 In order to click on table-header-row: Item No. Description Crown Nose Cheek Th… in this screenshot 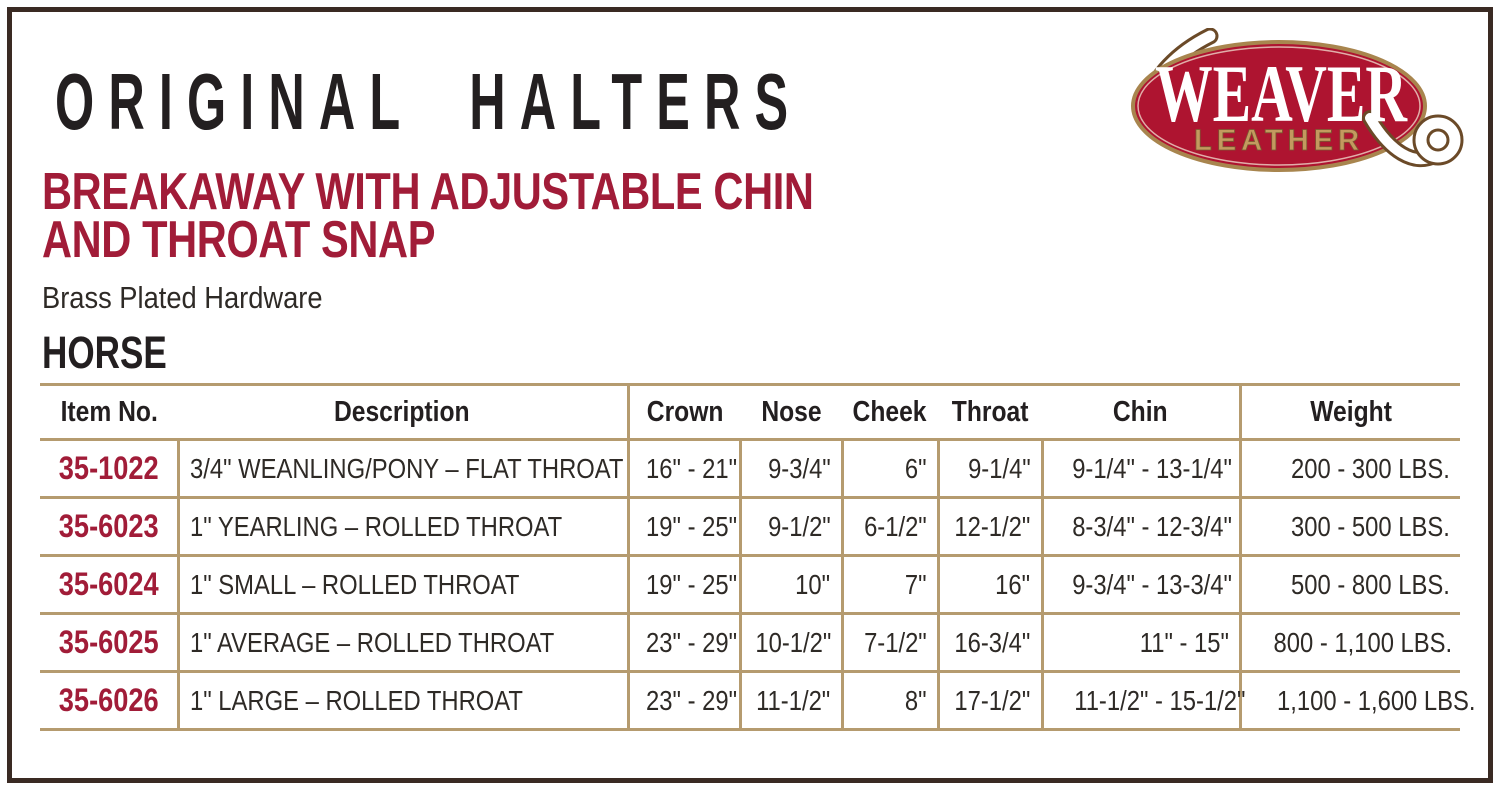, I will do `click(750, 412)`.